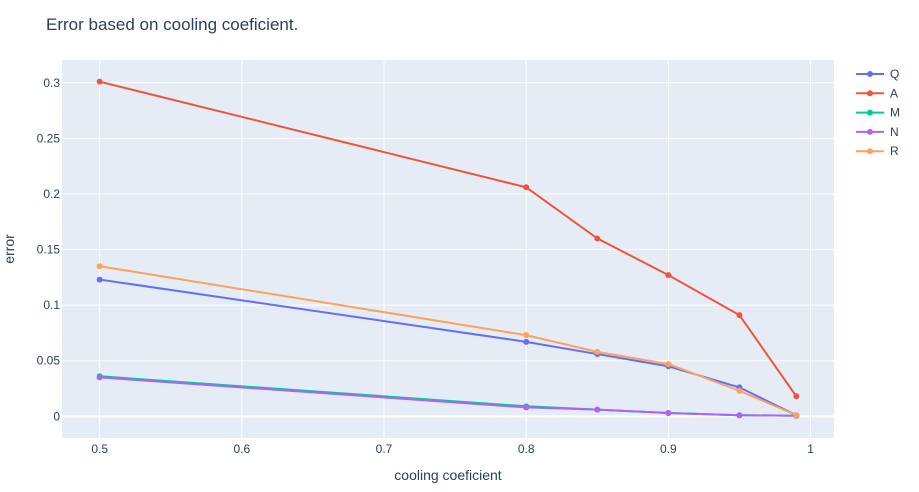 This screenshot has width=919, height=492. I want to click on y-axis-ticks: 0 0.05 0.1 0.15 0.2 0.25 0.3, so click(49, 250).